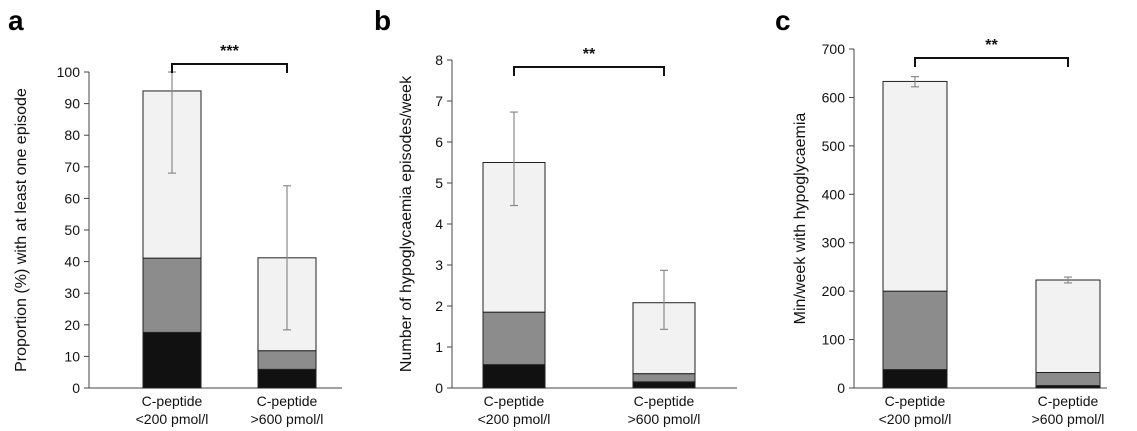 The height and width of the screenshot is (431, 1137). What do you see at coordinates (834, 49) in the screenshot?
I see `y-tick-label: 700` at bounding box center [834, 49].